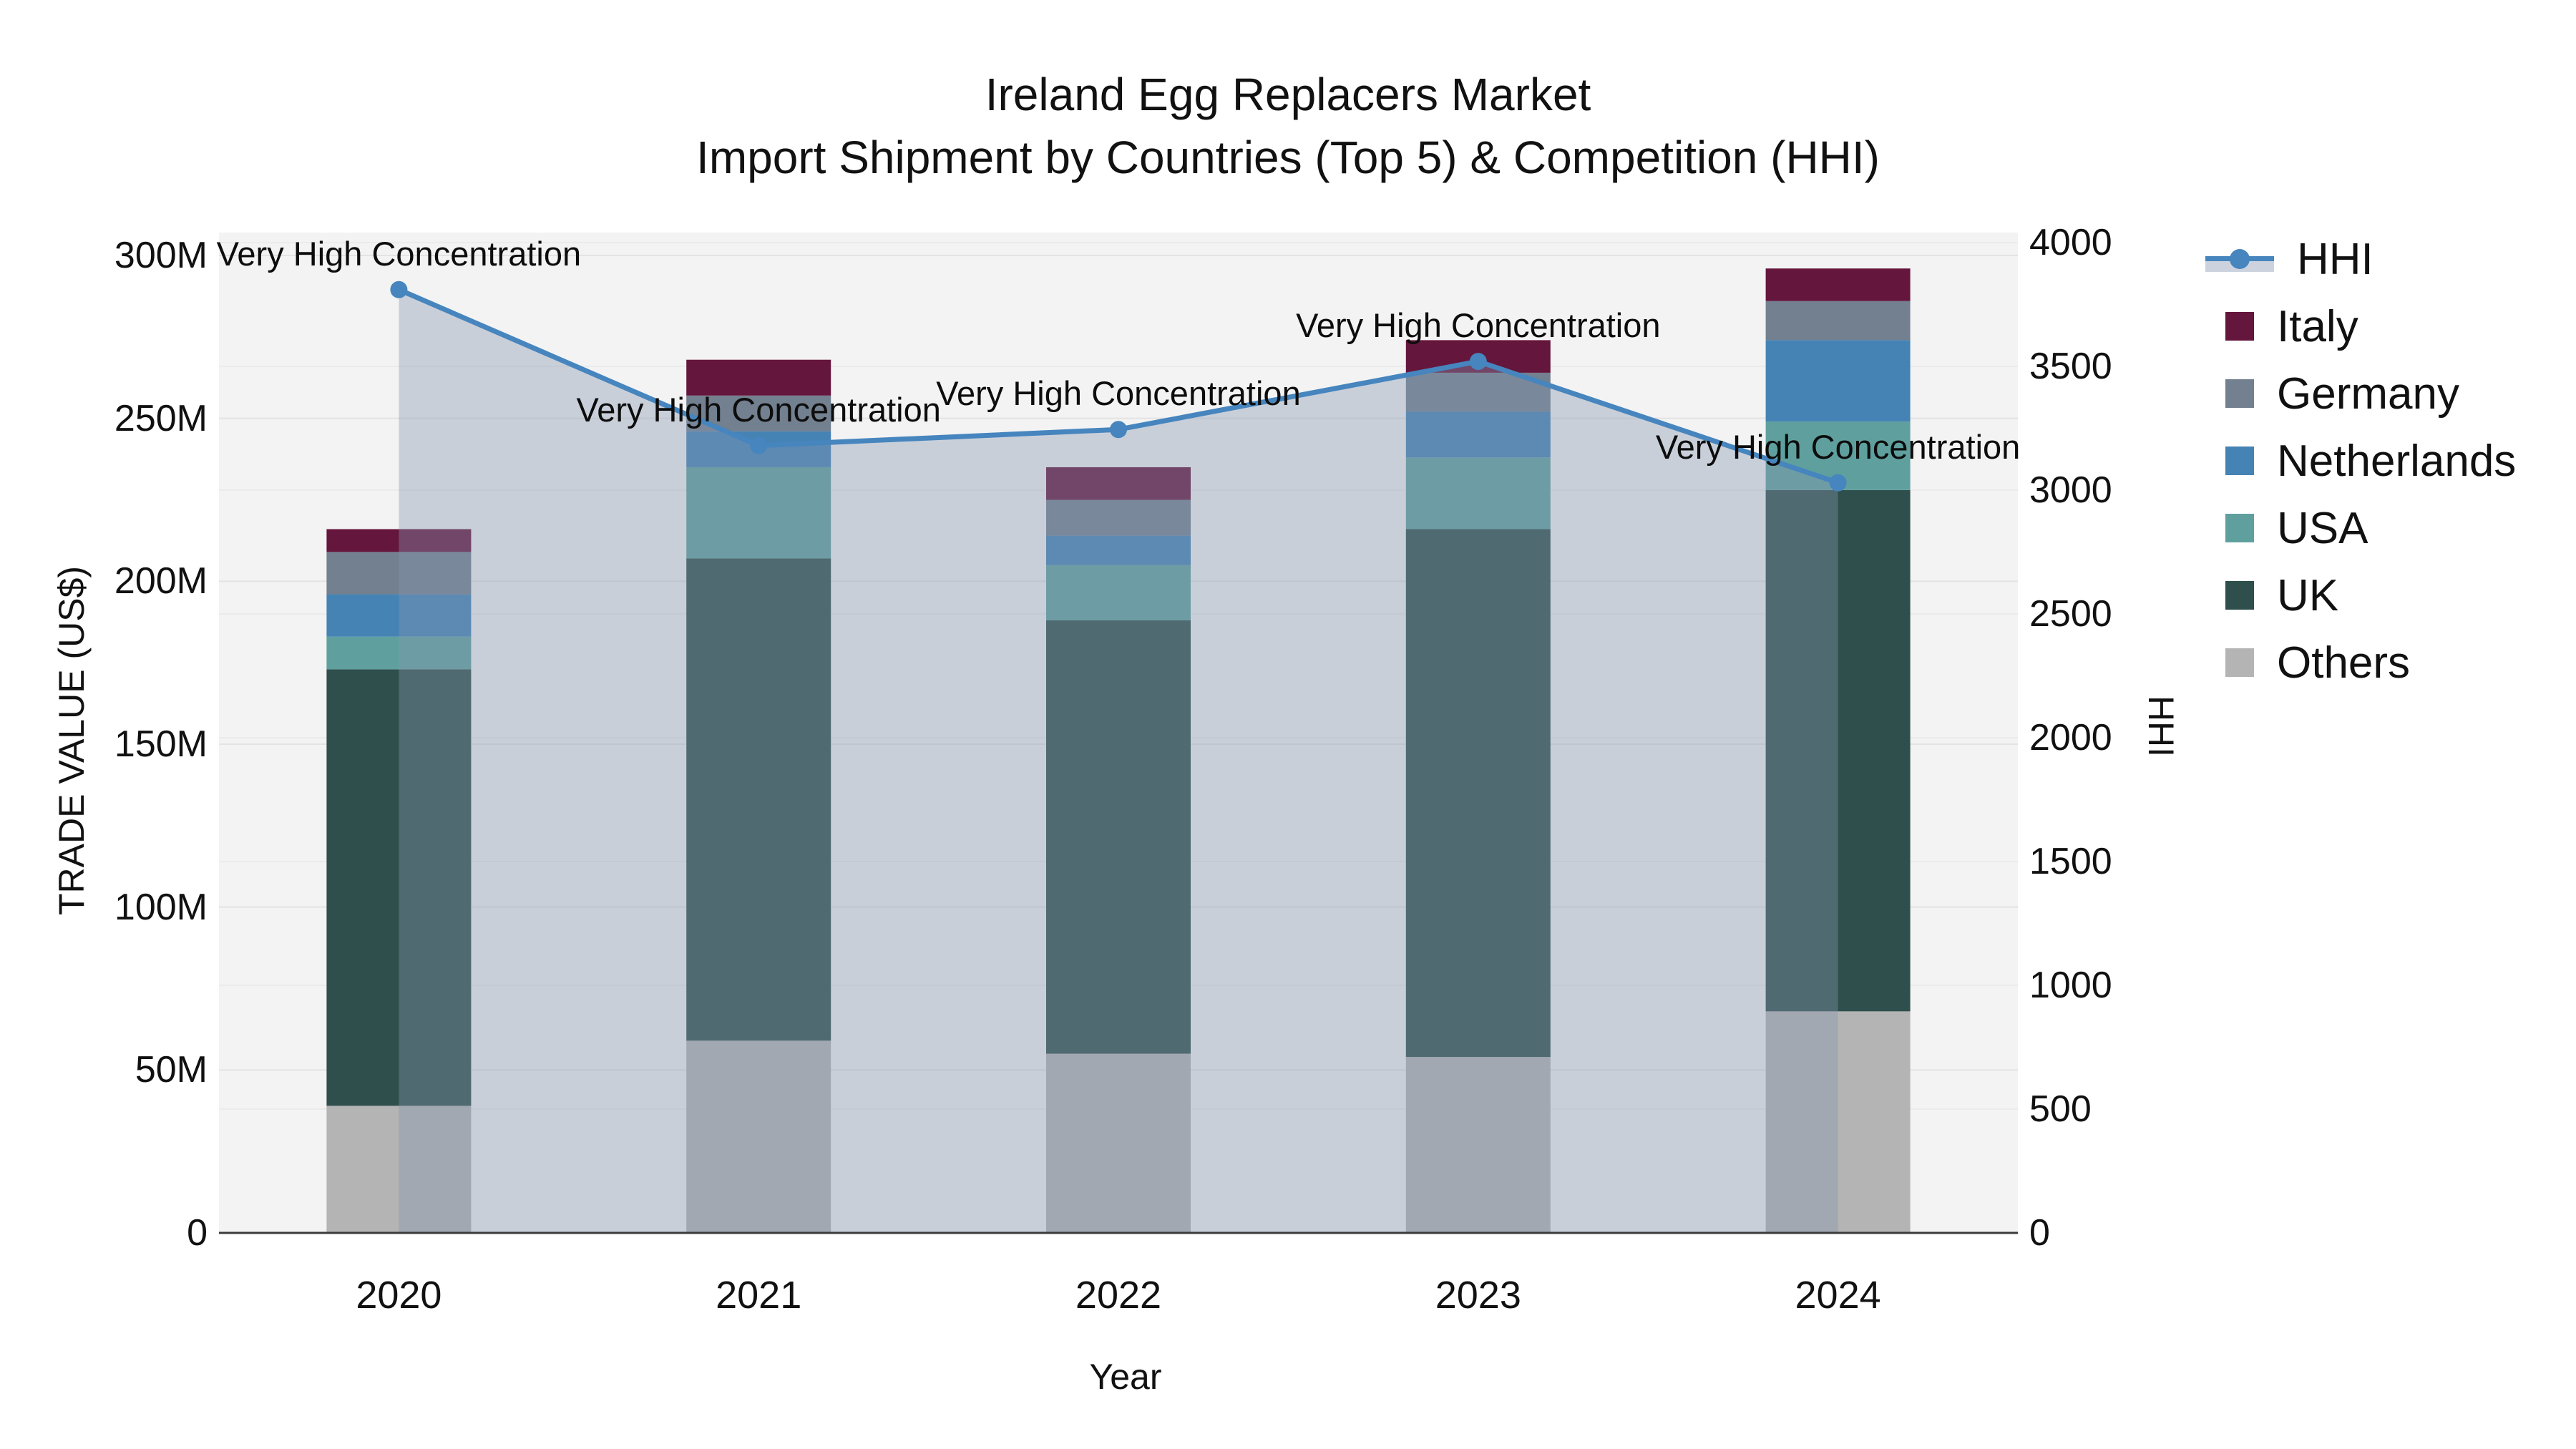 This screenshot has width=2576, height=1449. Describe the element at coordinates (1118, 837) in the screenshot. I see `bar-segment-uk-2022` at that location.